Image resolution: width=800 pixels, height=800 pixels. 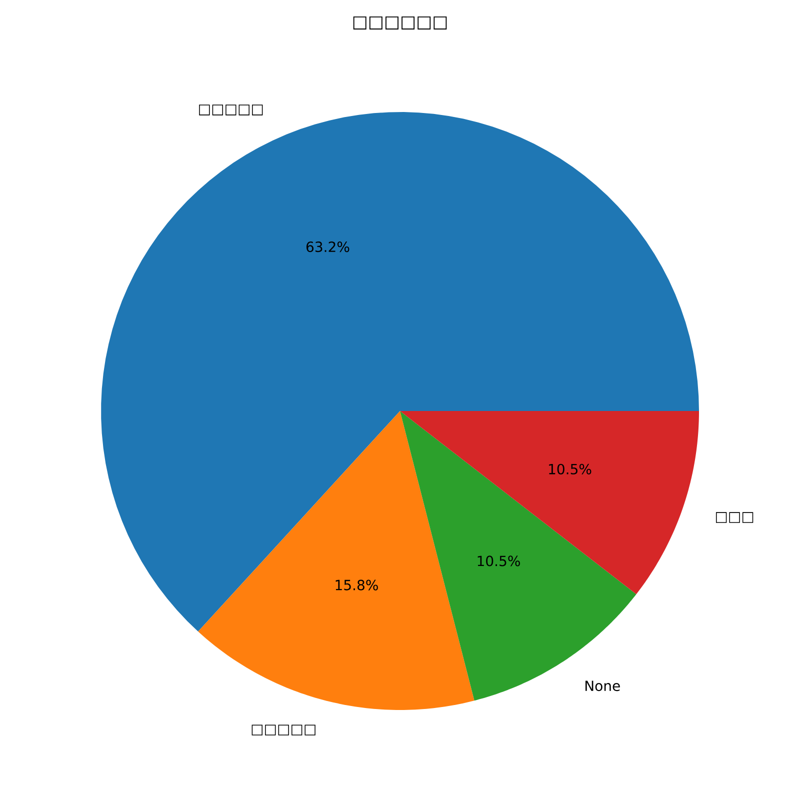 I want to click on slice-label: □□□, so click(x=735, y=517).